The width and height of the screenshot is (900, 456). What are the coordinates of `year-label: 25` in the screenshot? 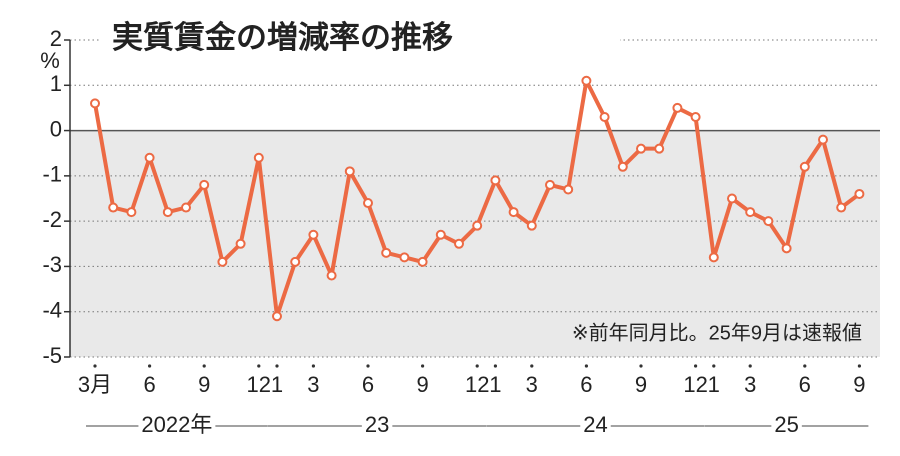 It's located at (786, 424).